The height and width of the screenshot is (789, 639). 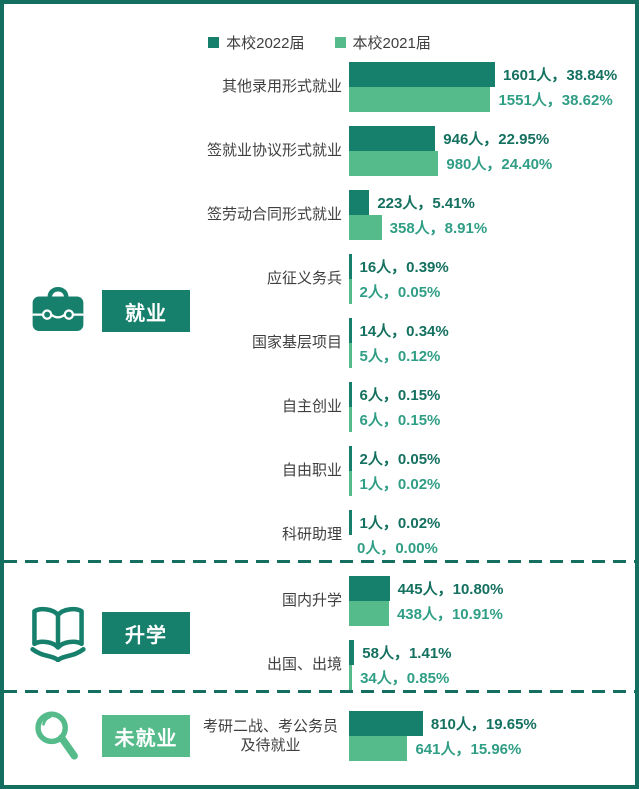 I want to click on bar-line-2021: 5人，0.12%, so click(x=399, y=355).